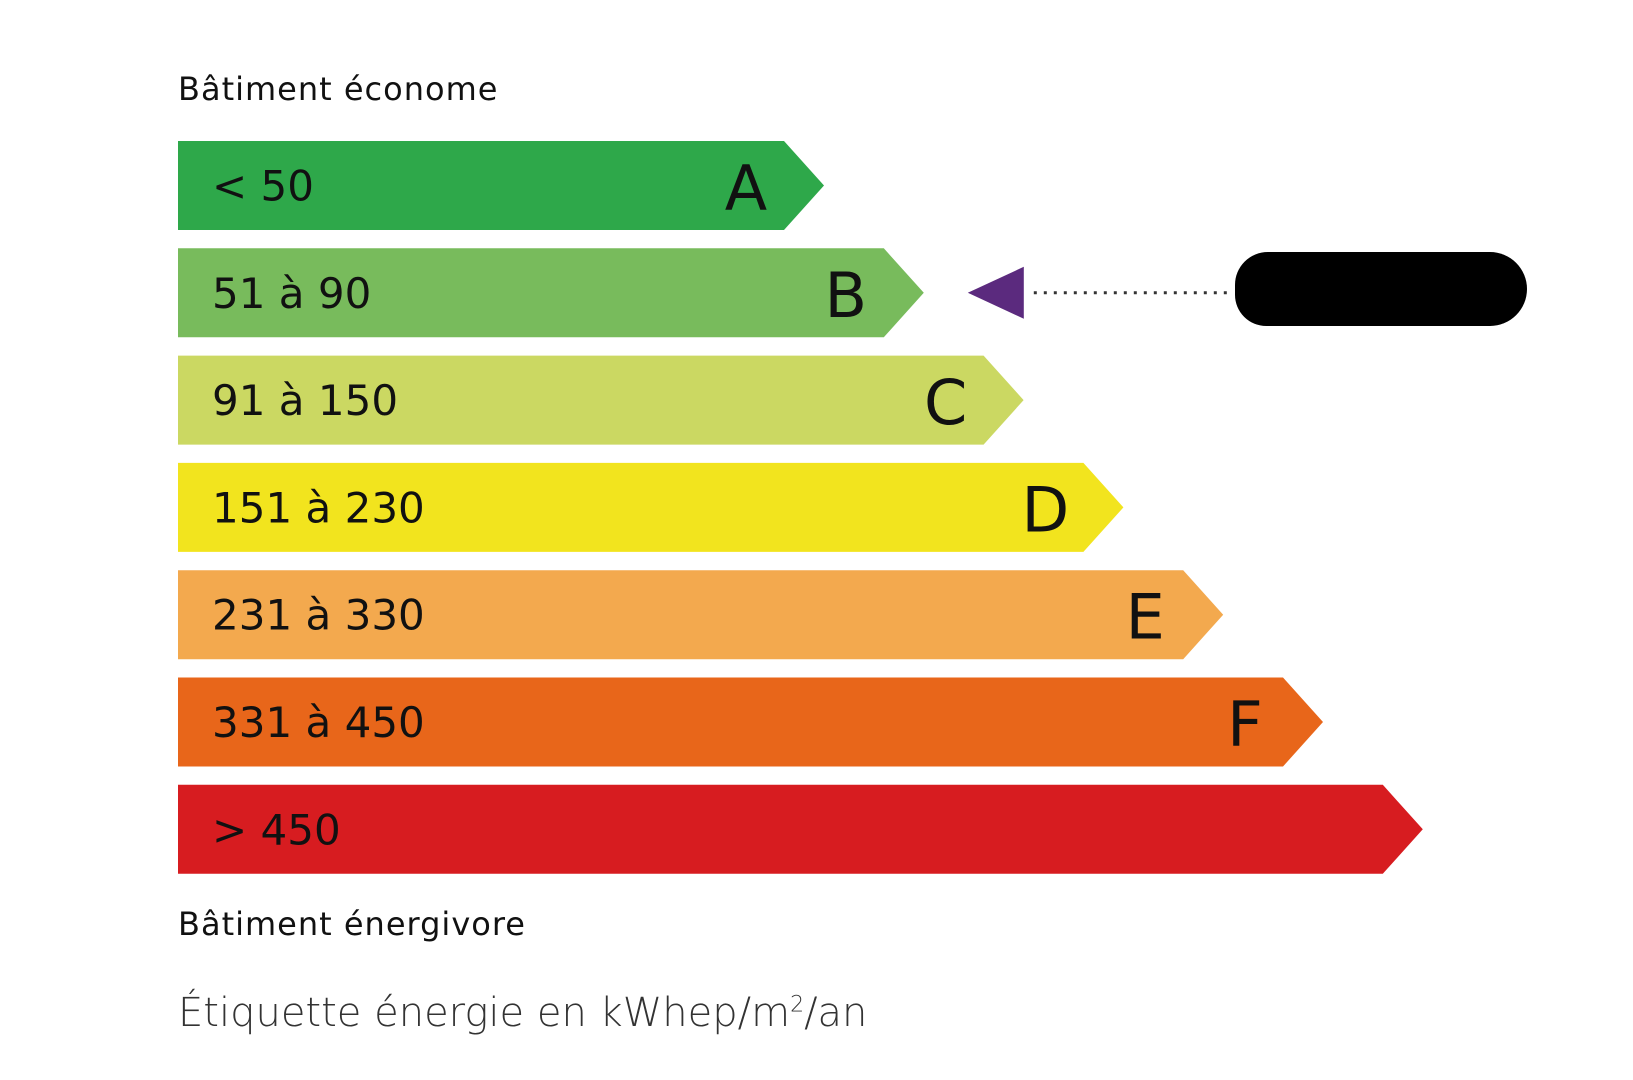 The height and width of the screenshot is (1080, 1633). What do you see at coordinates (1046, 509) in the screenshot?
I see `grade-letter-D: D` at bounding box center [1046, 509].